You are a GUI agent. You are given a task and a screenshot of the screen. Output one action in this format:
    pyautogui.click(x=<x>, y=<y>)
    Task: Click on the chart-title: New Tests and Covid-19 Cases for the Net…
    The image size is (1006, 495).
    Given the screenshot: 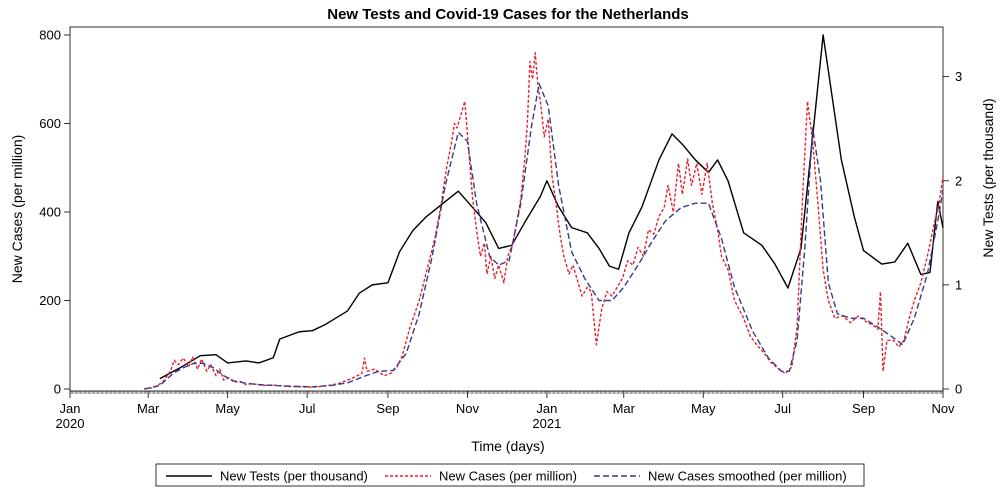 What is the action you would take?
    pyautogui.click(x=508, y=14)
    